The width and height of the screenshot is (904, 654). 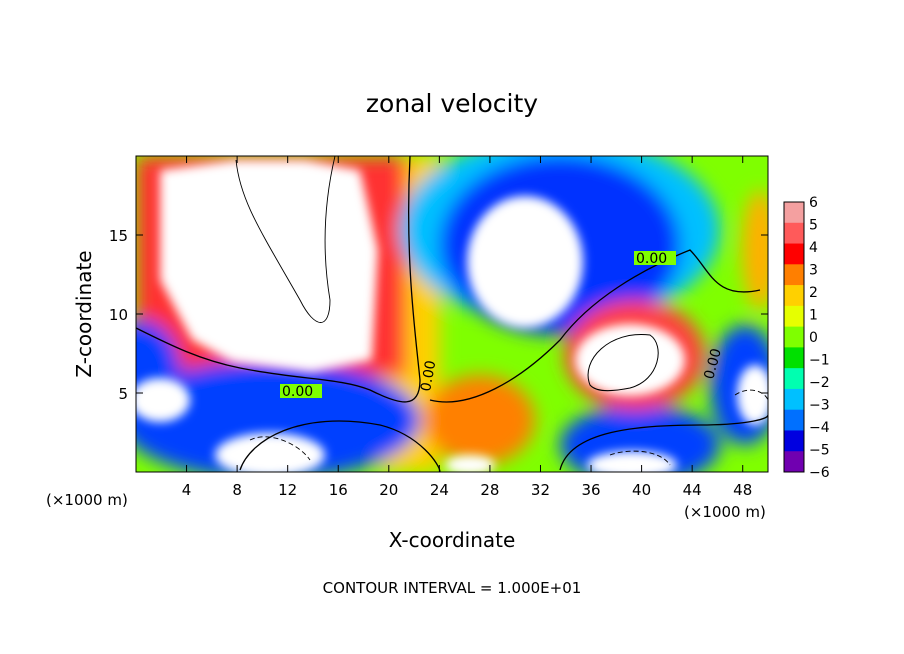 What do you see at coordinates (439, 490) in the screenshot?
I see `x-tick-label: 24` at bounding box center [439, 490].